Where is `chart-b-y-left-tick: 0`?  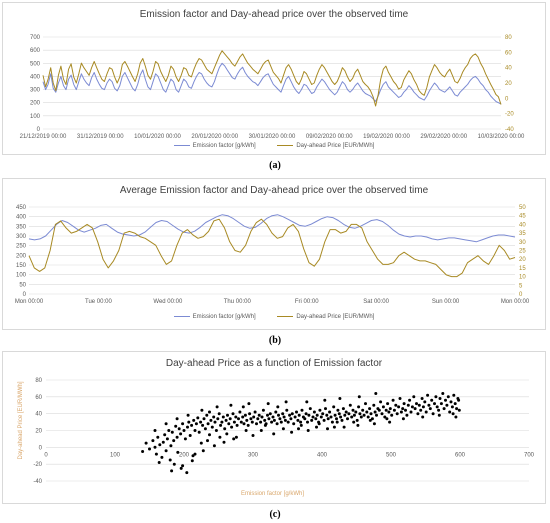 chart-b-y-left-tick: 0 is located at coordinates (25, 295).